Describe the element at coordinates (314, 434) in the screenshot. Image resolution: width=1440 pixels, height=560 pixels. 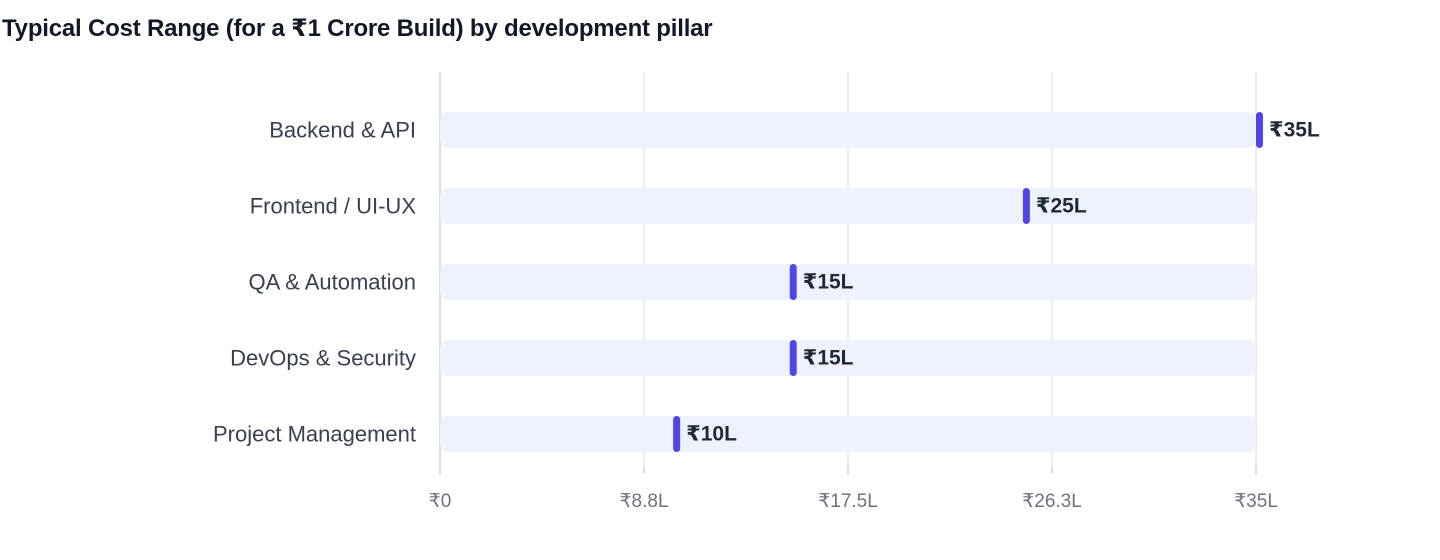
I see `category-label: Project Management` at that location.